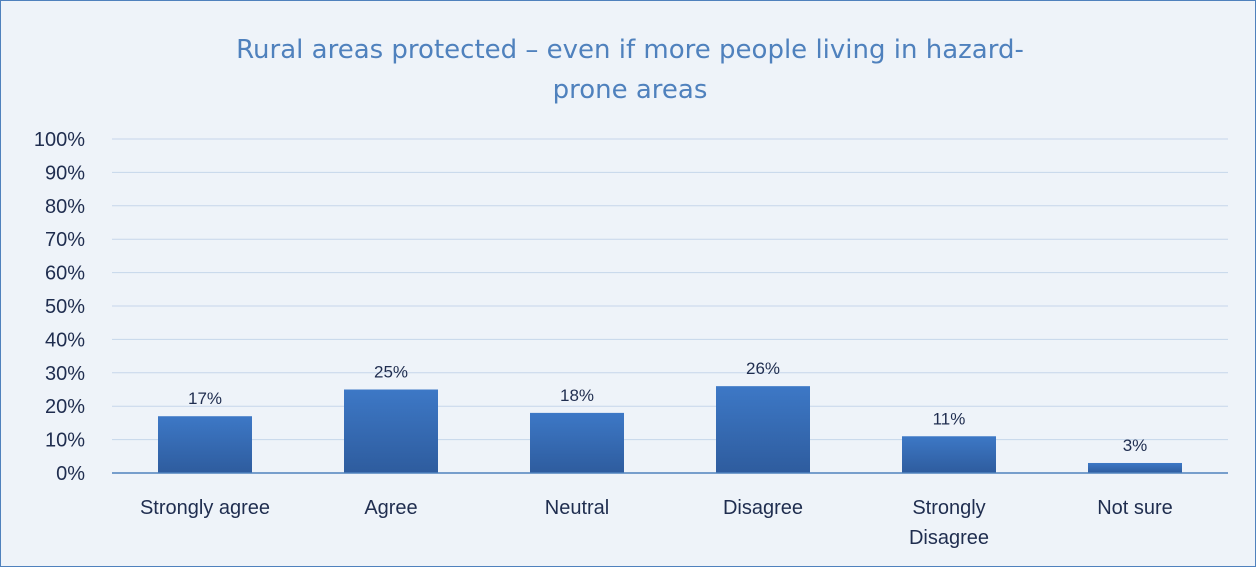 This screenshot has width=1258, height=569. I want to click on y-axis-ticks: 0% 10% 20% 30% 40% 50% 60% 70% 80% 90% 100%, so click(59, 307).